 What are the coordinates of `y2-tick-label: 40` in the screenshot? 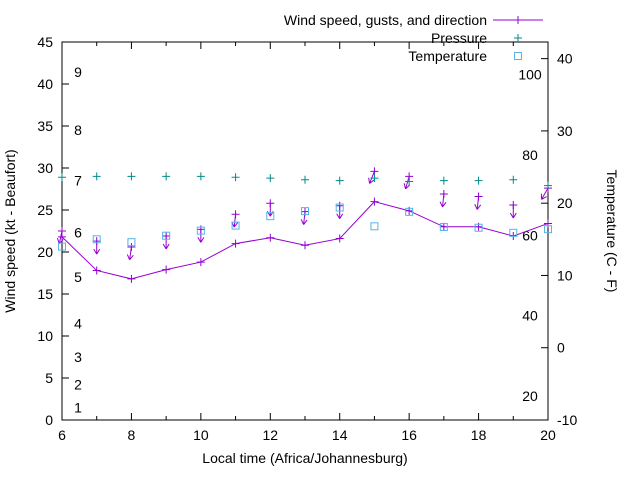 It's located at (565, 59).